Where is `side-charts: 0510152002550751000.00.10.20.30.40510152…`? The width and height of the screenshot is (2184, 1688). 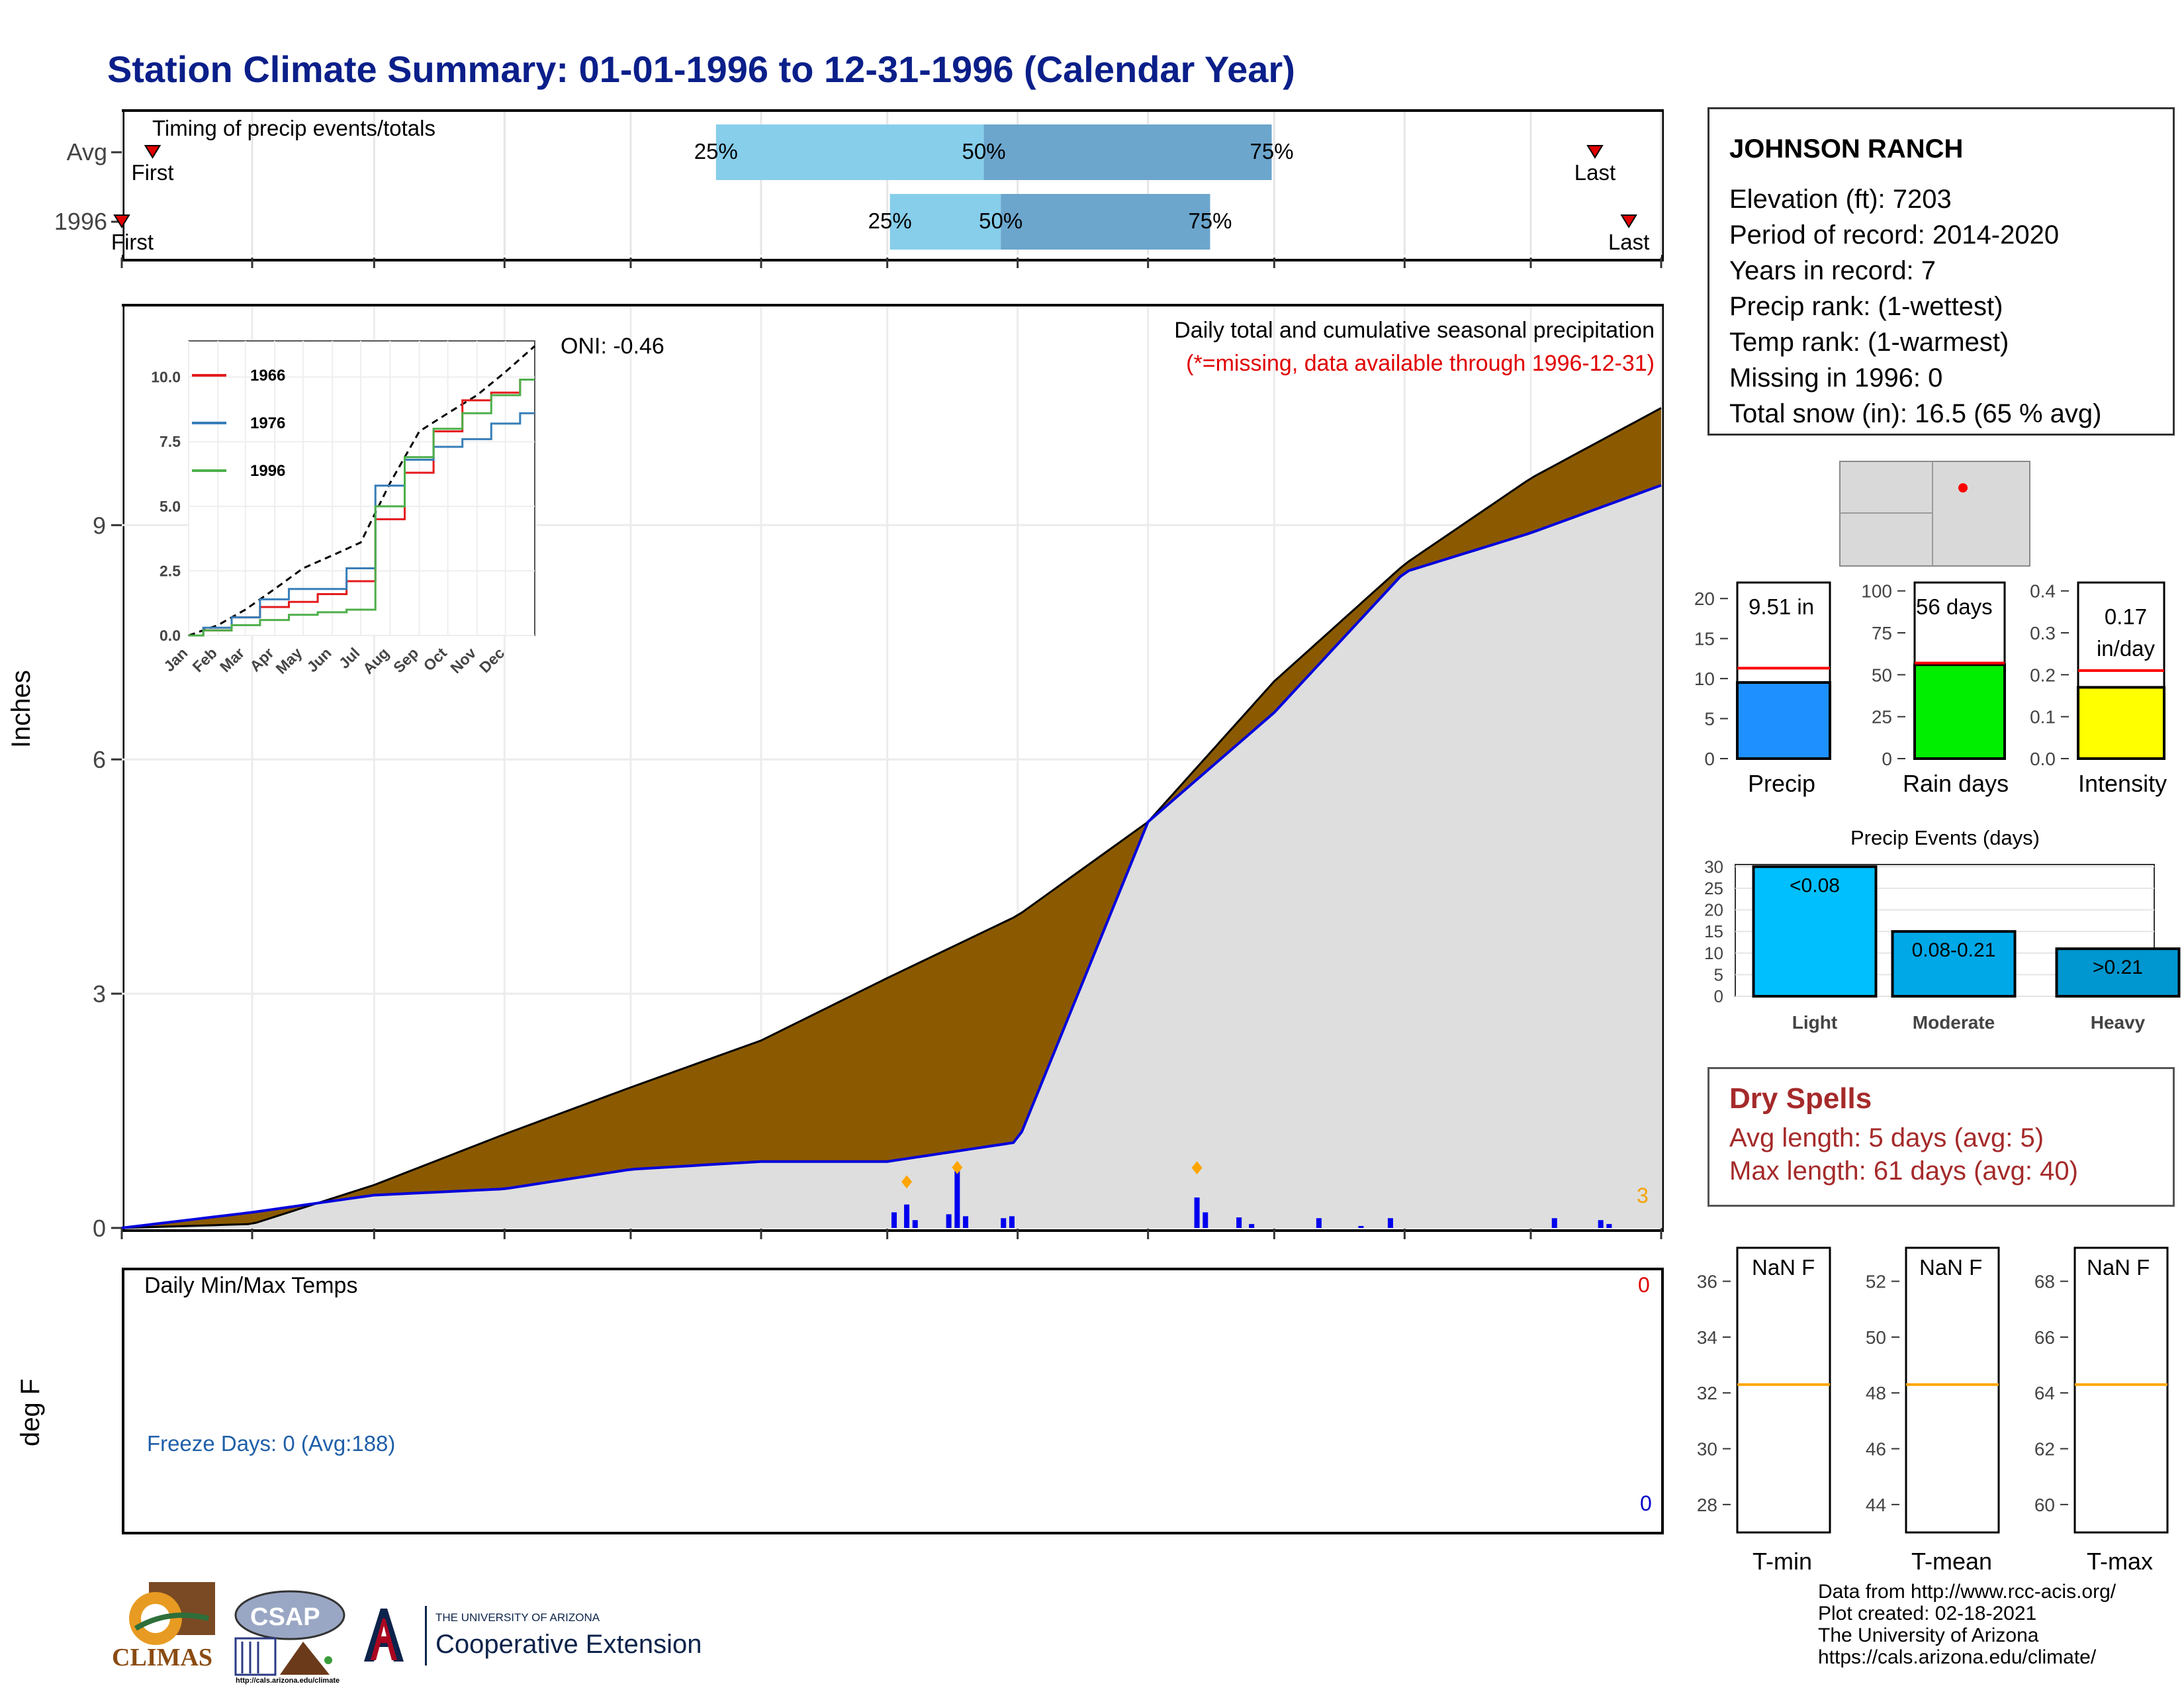
side-charts: 0510152002550751000.00.10.20.30.40510152… is located at coordinates (1937, 997).